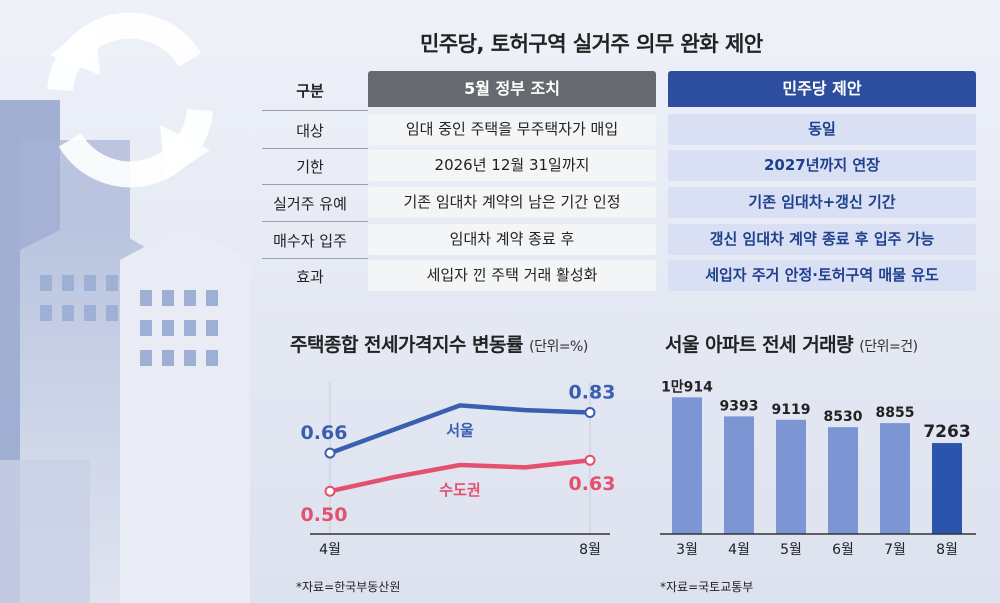 The image size is (1000, 603). Describe the element at coordinates (822, 239) in the screenshot. I see `cell-dem-move-in: 갱신 임대차 계약 종료 후 입주 가능` at that location.